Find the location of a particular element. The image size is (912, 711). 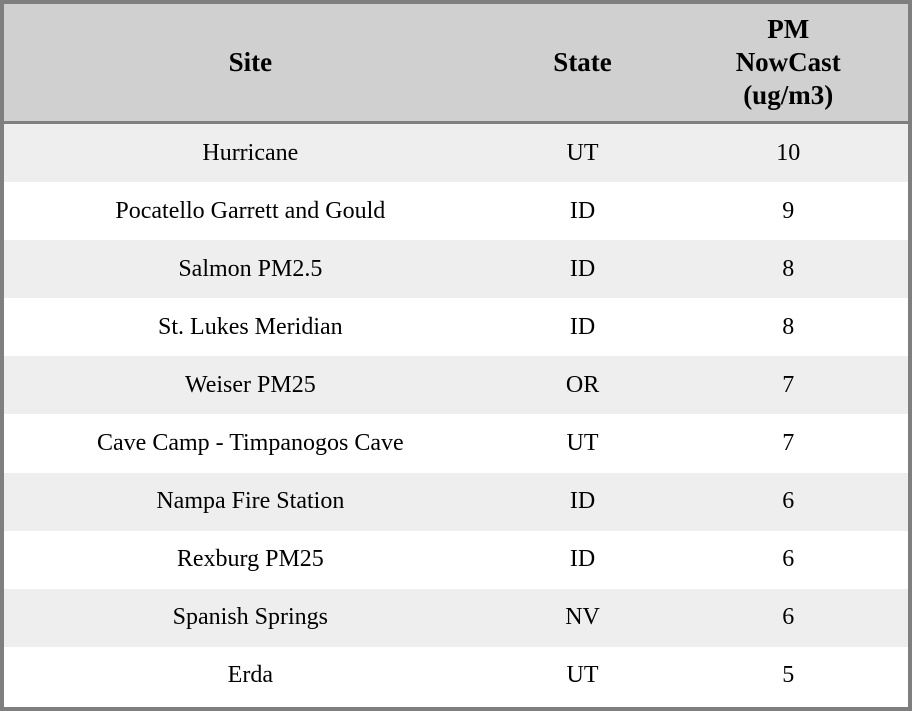

table-row: Erda UT 5 is located at coordinates (456, 675).